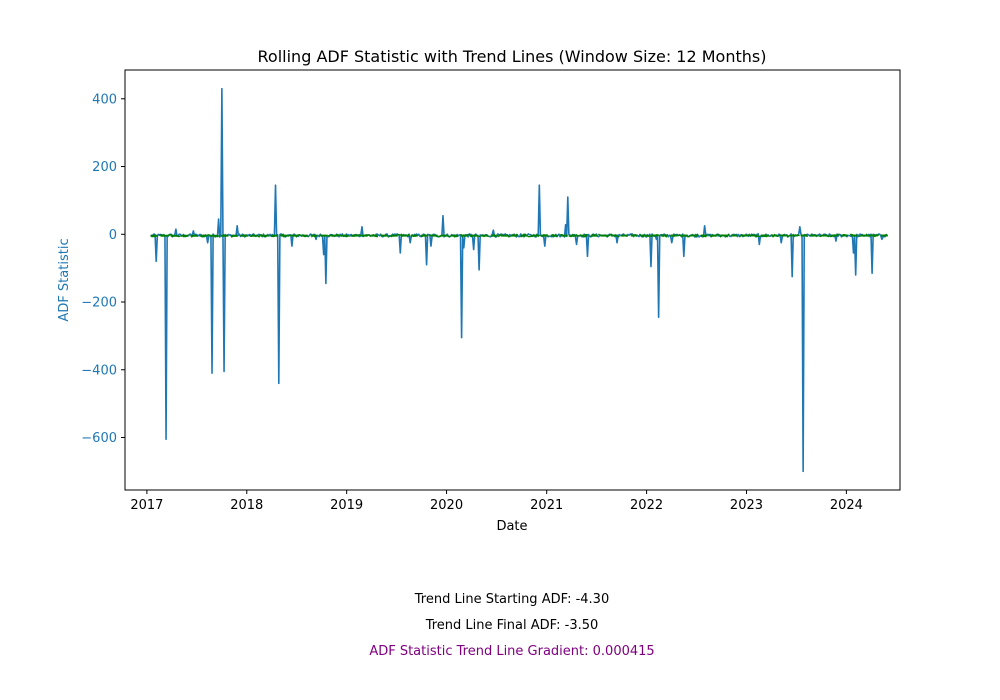 The image size is (1000, 700). I want to click on y-axis-label: ADF Statistic, so click(64, 279).